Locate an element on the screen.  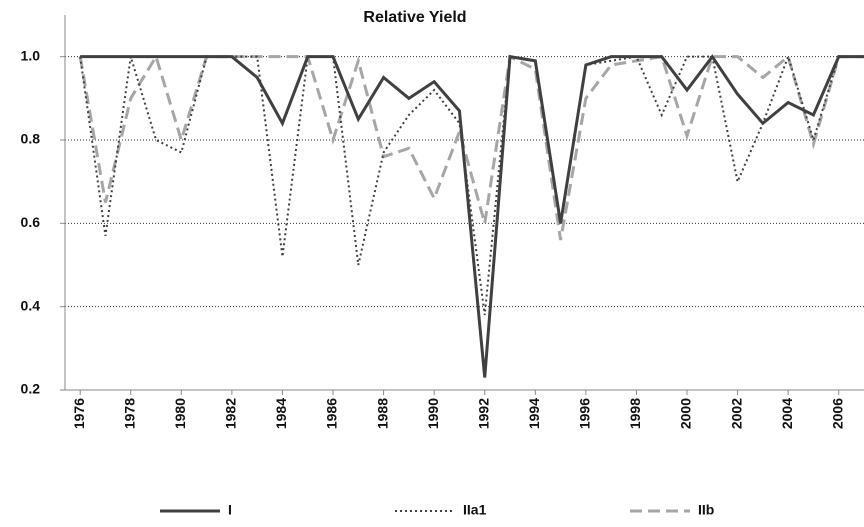
legend-label: IIa1 is located at coordinates (475, 510).